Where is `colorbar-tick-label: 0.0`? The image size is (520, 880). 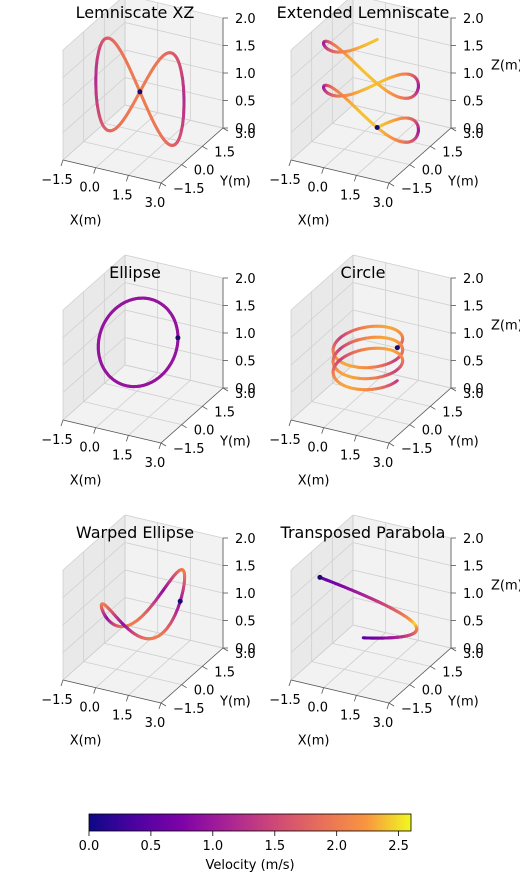
colorbar-tick-label: 0.0 is located at coordinates (89, 846).